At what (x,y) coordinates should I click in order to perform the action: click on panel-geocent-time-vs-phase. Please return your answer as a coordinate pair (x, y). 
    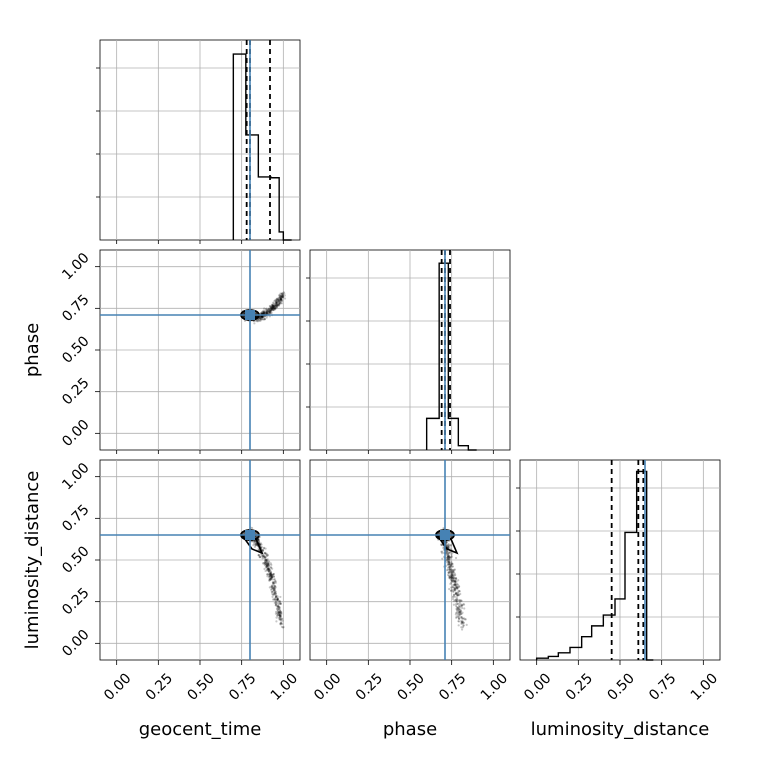
    Looking at the image, I should click on (200, 350).